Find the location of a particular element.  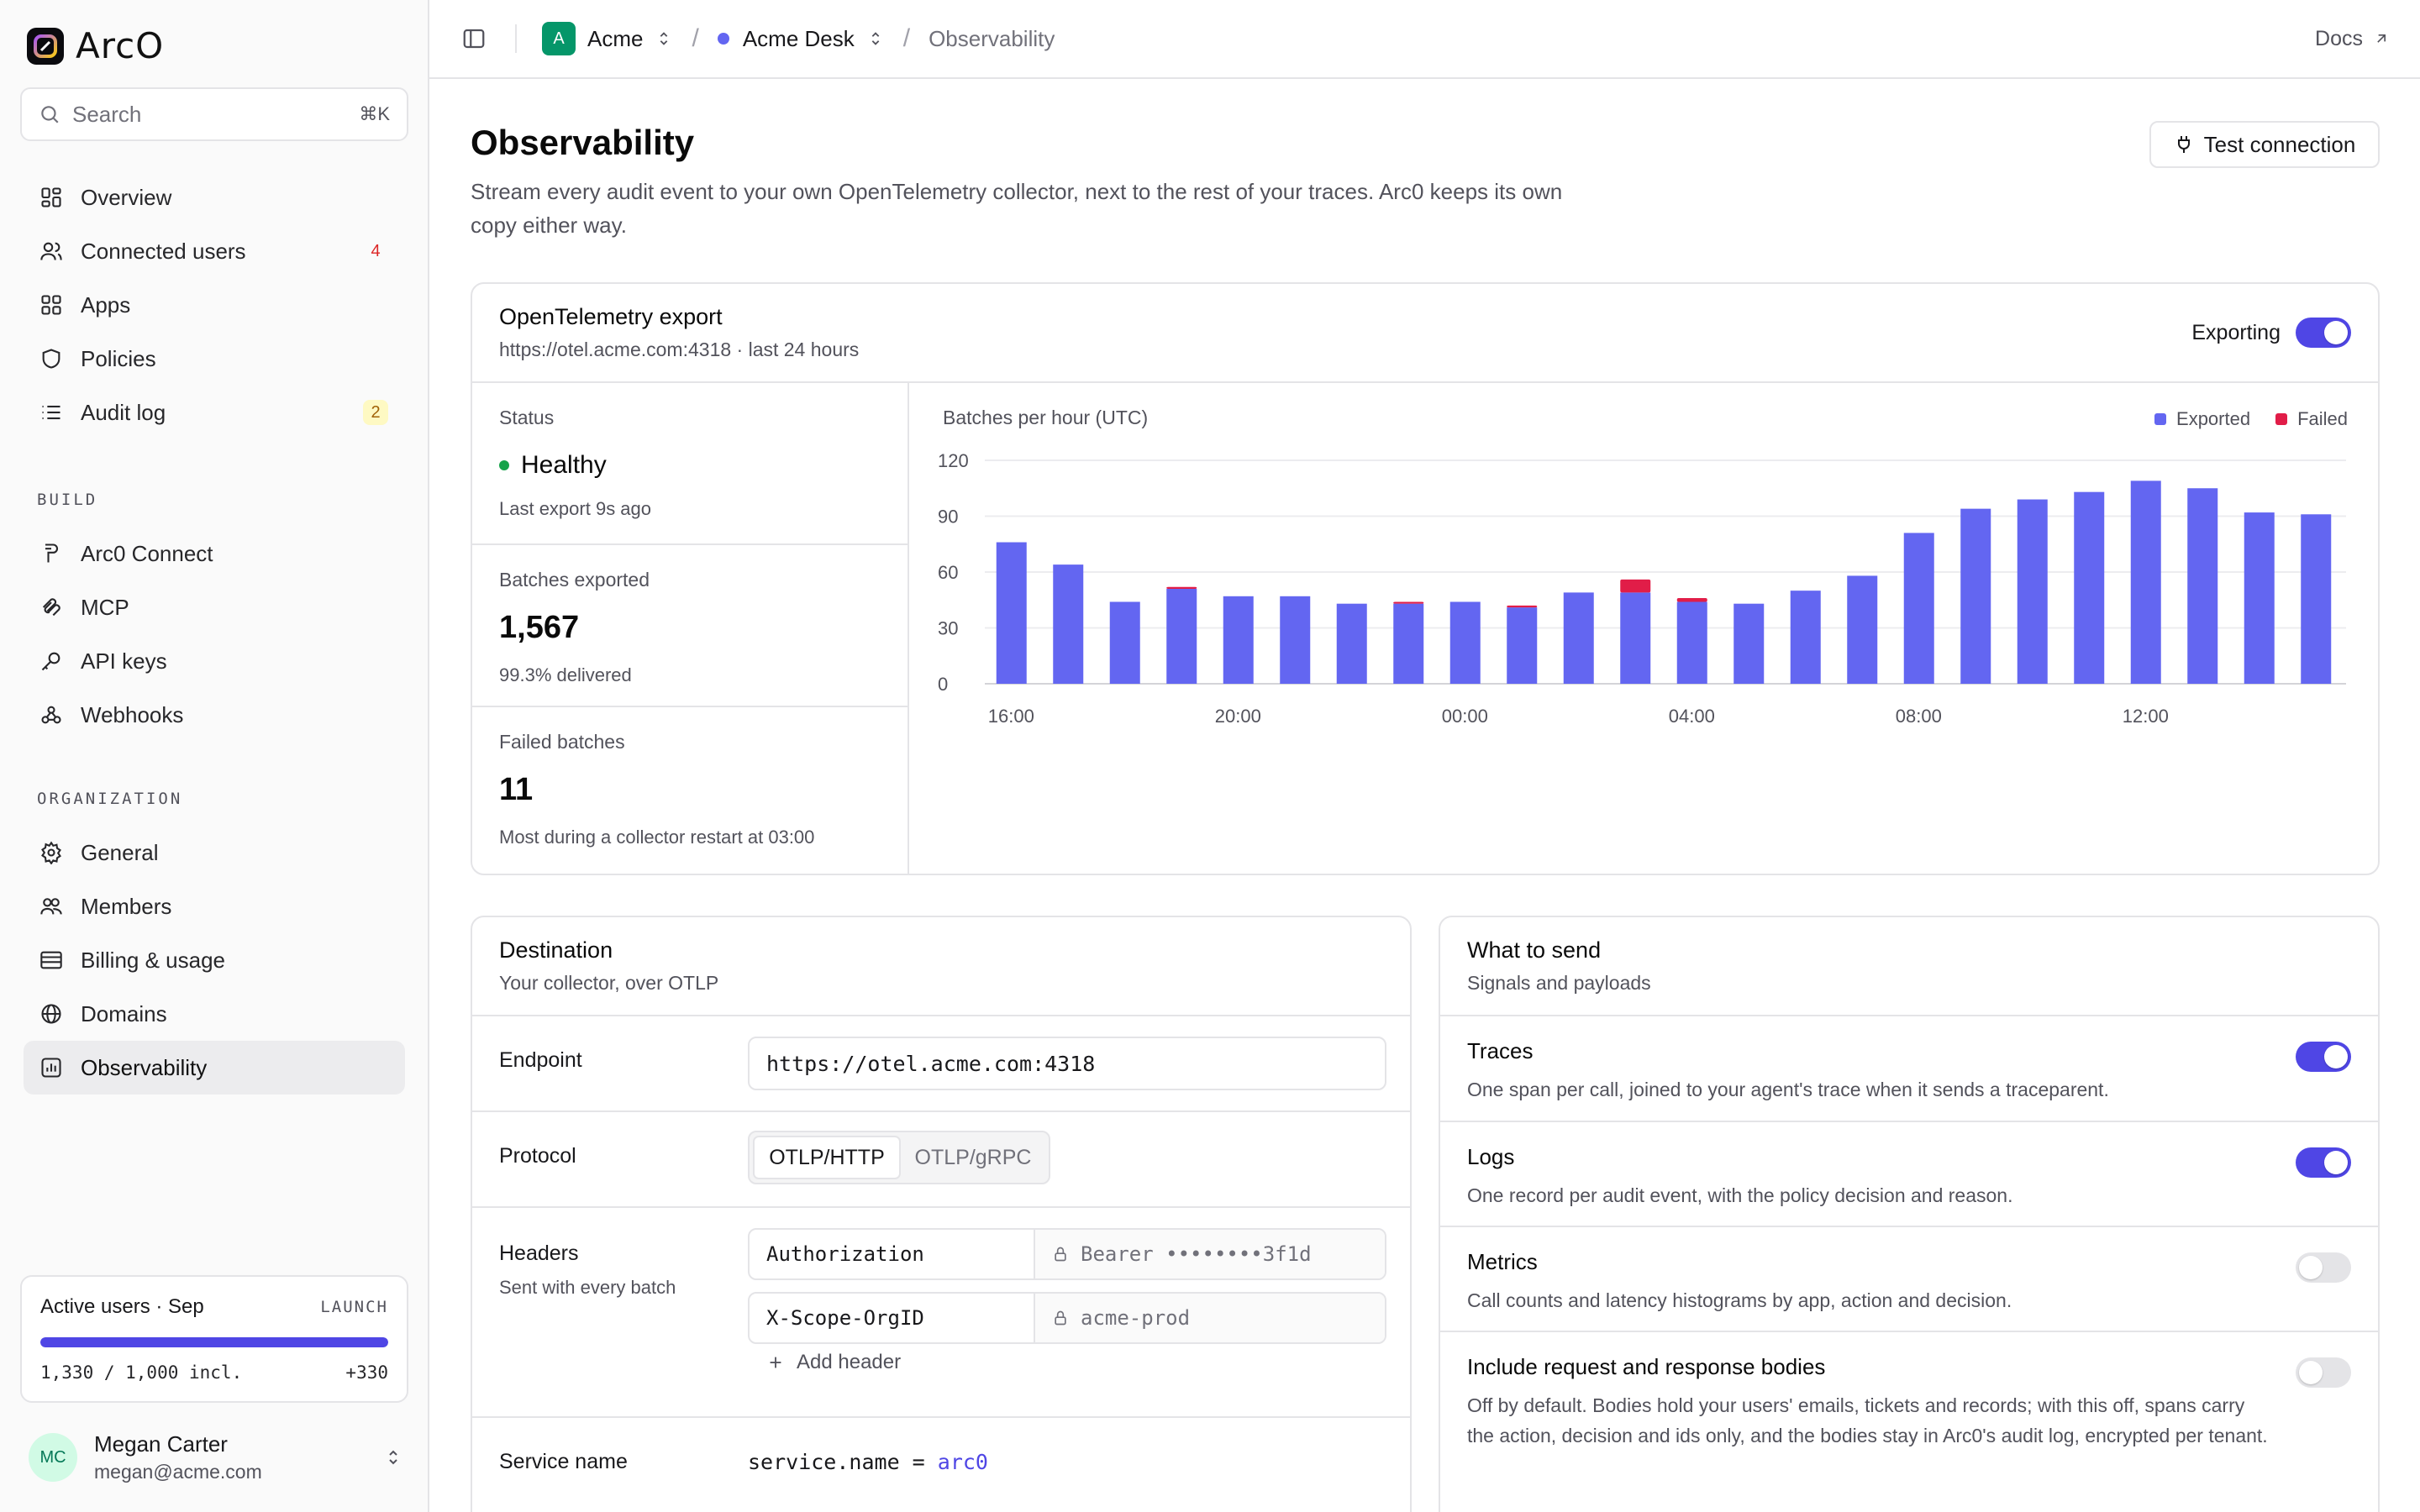

lock-icon is located at coordinates (1060, 1318).